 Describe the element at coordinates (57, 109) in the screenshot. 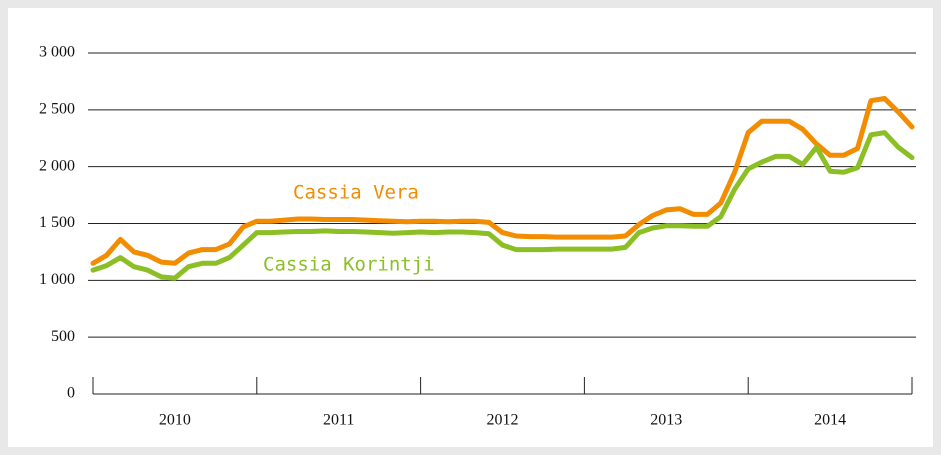

I see `y-tick-label: 2 500` at that location.